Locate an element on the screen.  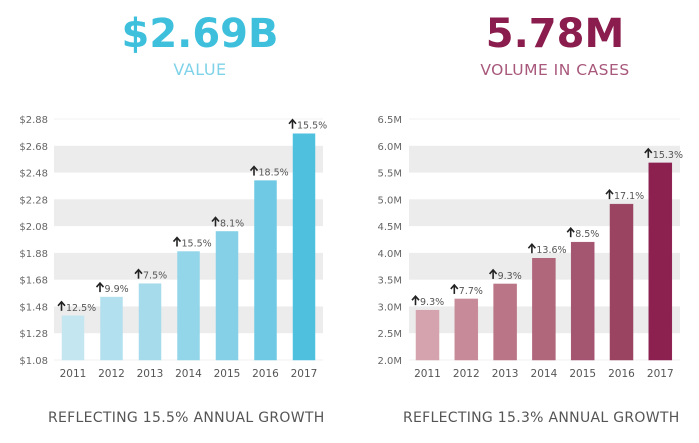
y-tick-label: 3.5M is located at coordinates (389, 281).